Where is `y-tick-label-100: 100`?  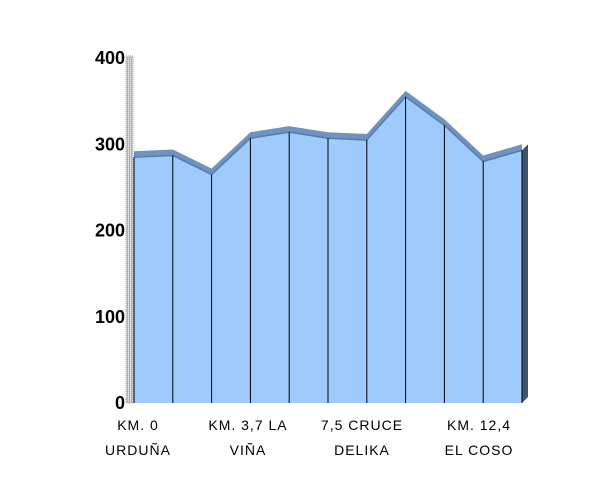 y-tick-label-100: 100 is located at coordinates (110, 317).